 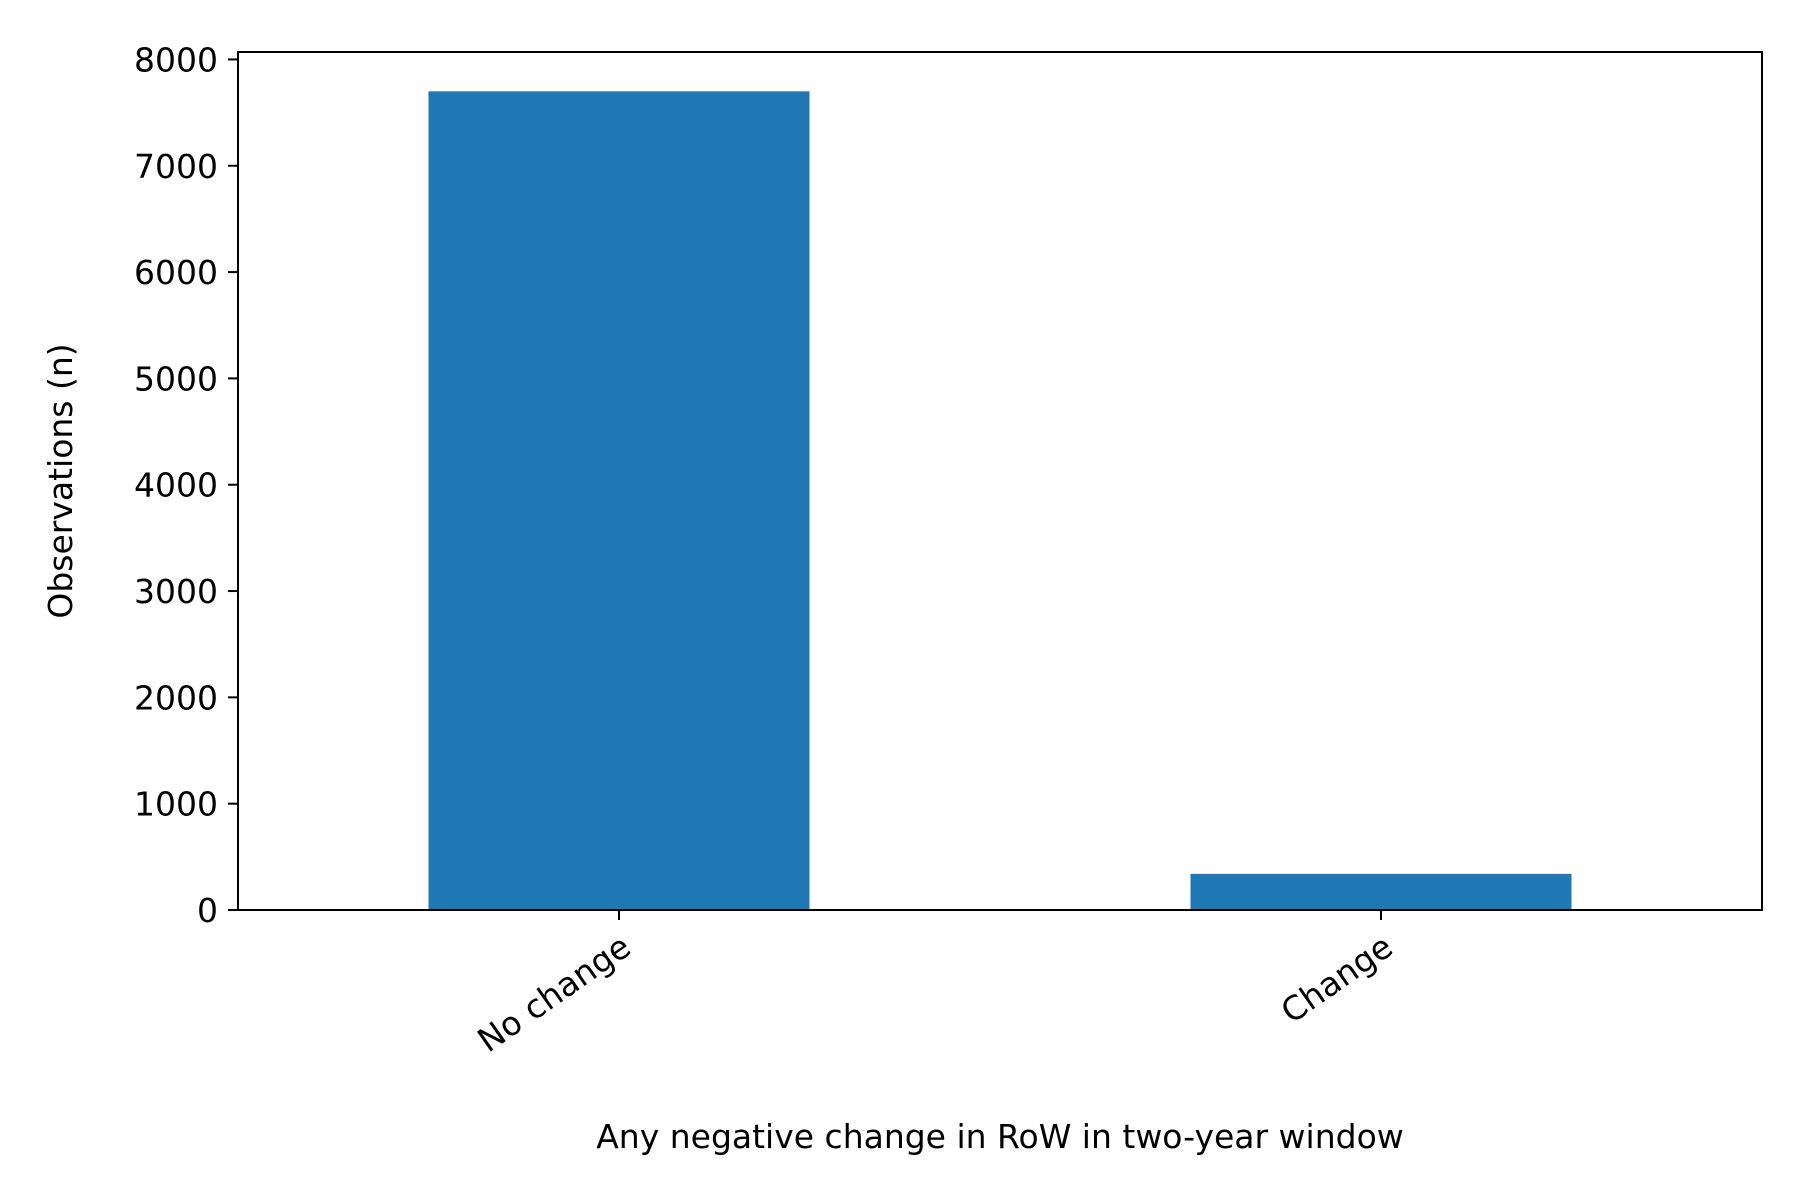 What do you see at coordinates (176, 166) in the screenshot?
I see `y-tick-label: 7000` at bounding box center [176, 166].